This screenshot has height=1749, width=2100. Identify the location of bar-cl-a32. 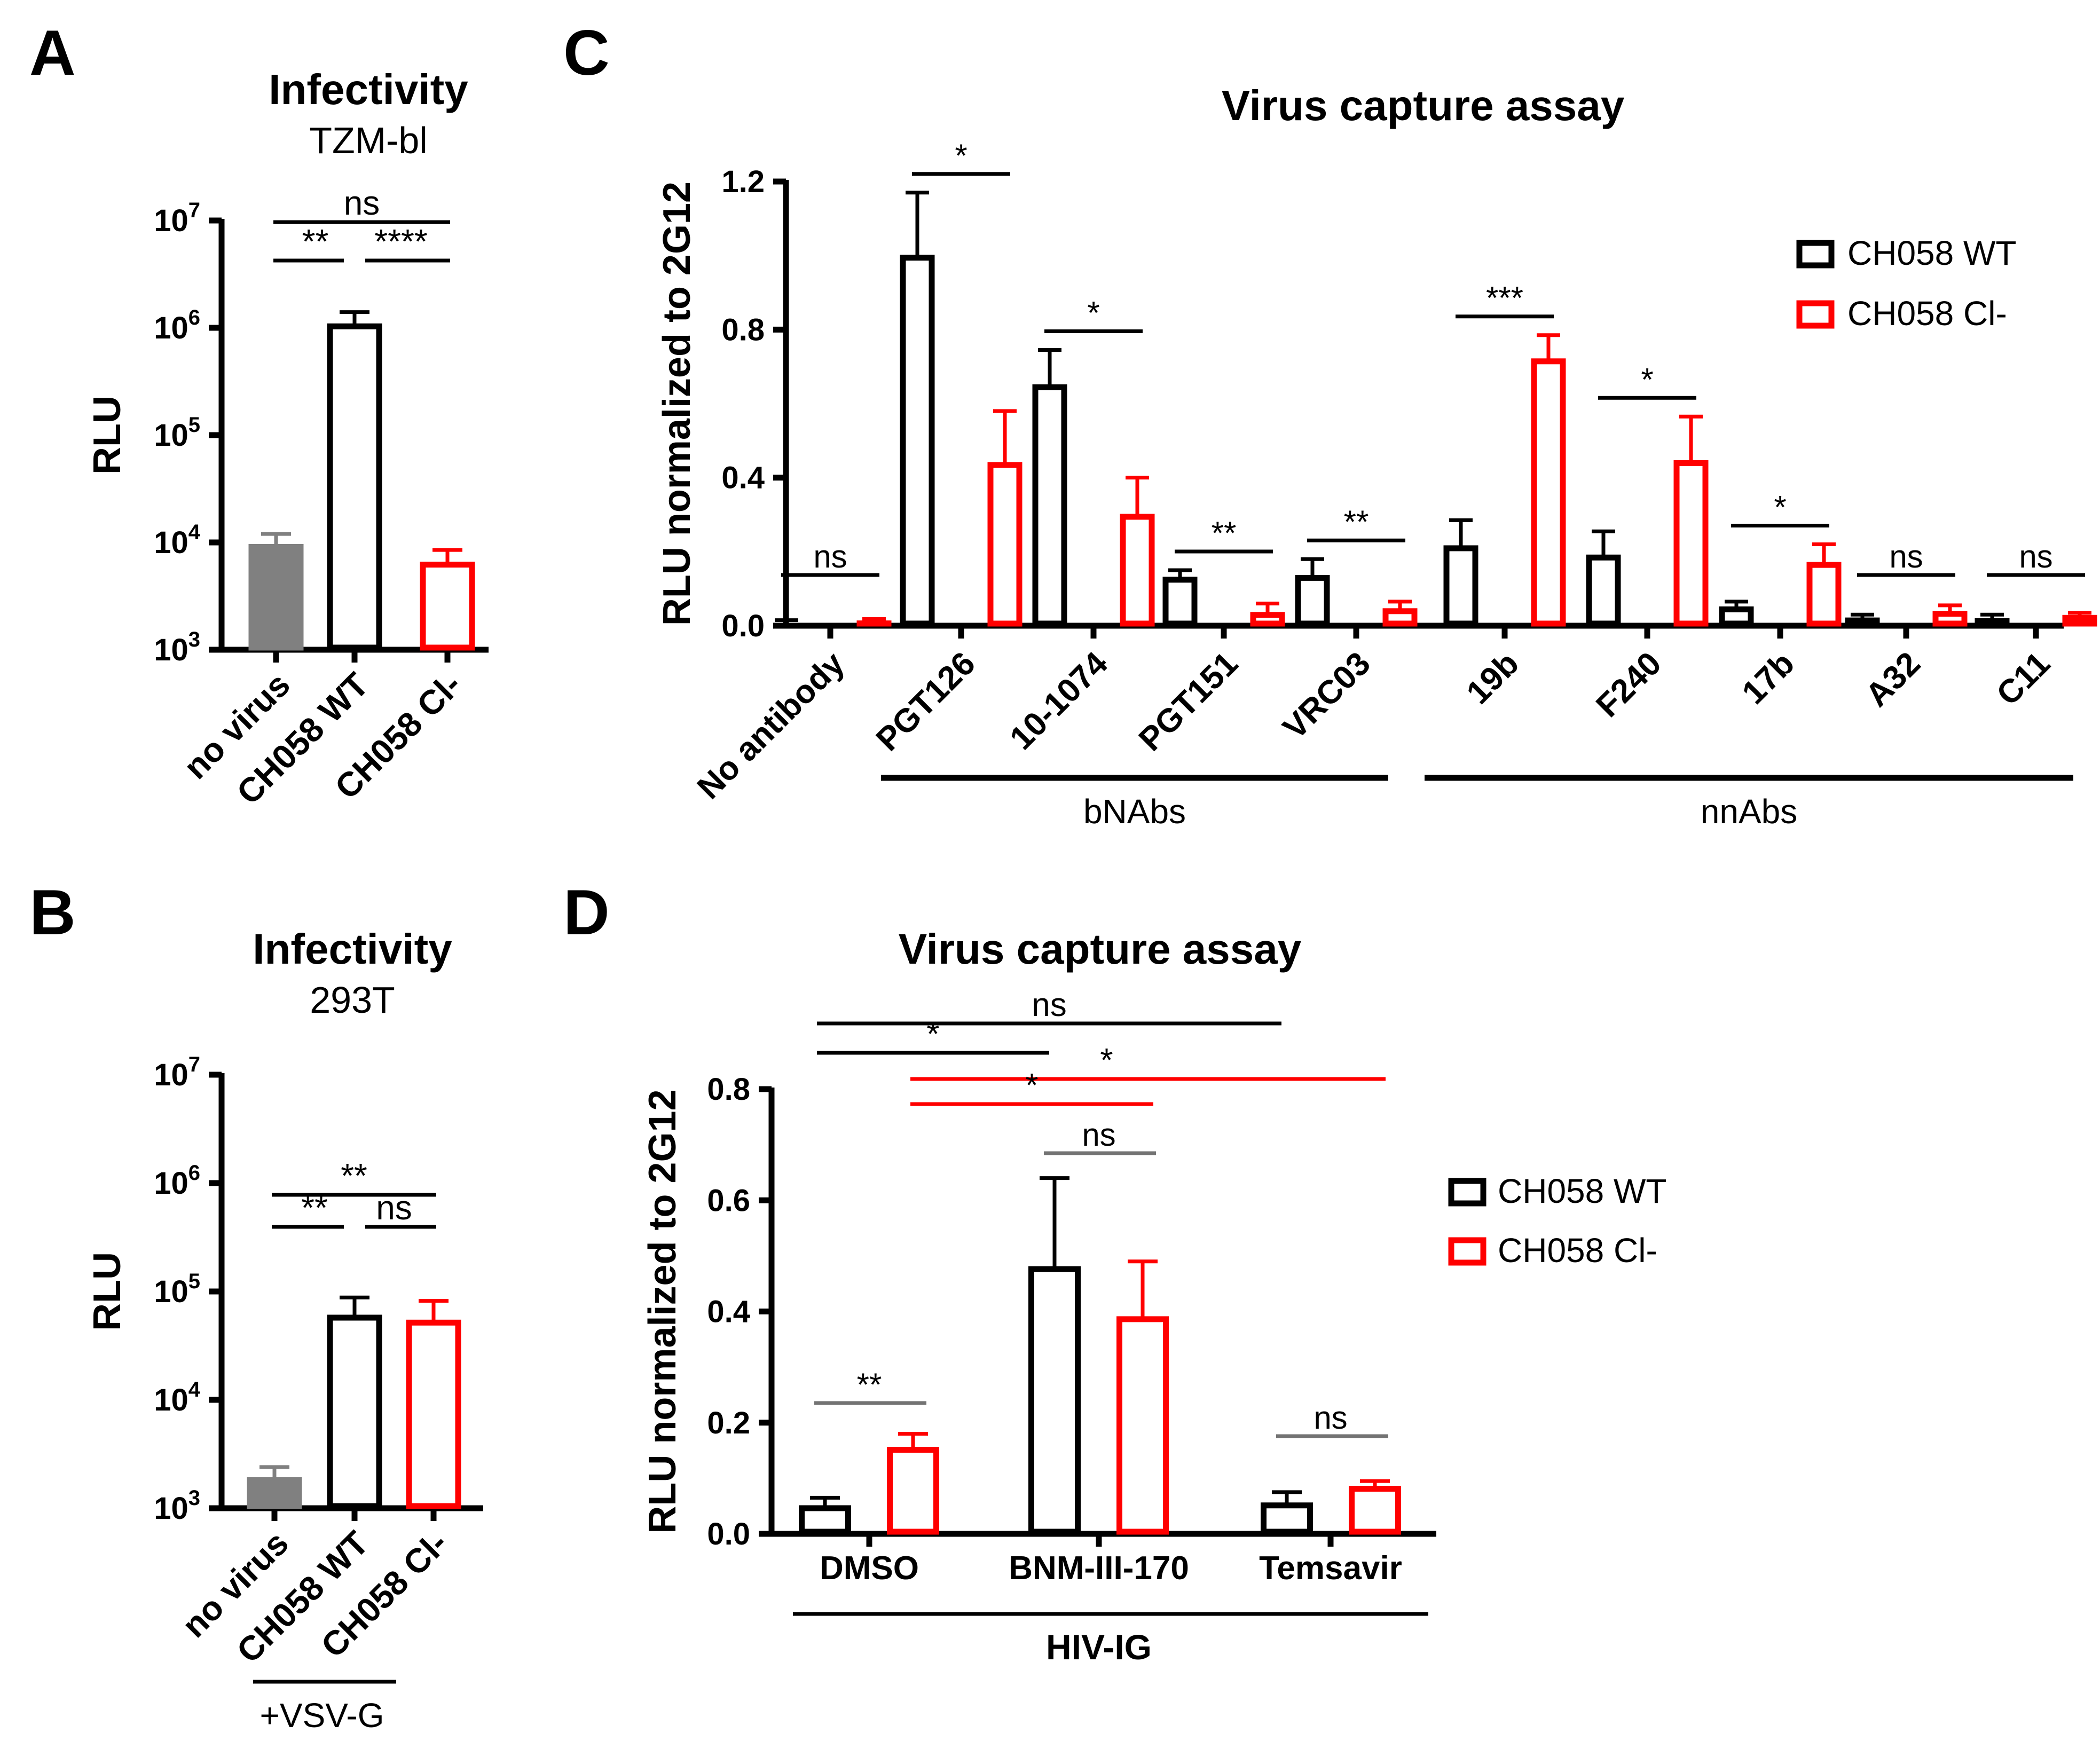
(1950, 619).